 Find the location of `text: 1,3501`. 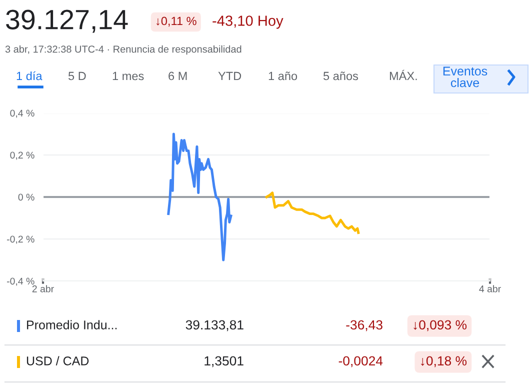

text: 1,3501 is located at coordinates (224, 362).